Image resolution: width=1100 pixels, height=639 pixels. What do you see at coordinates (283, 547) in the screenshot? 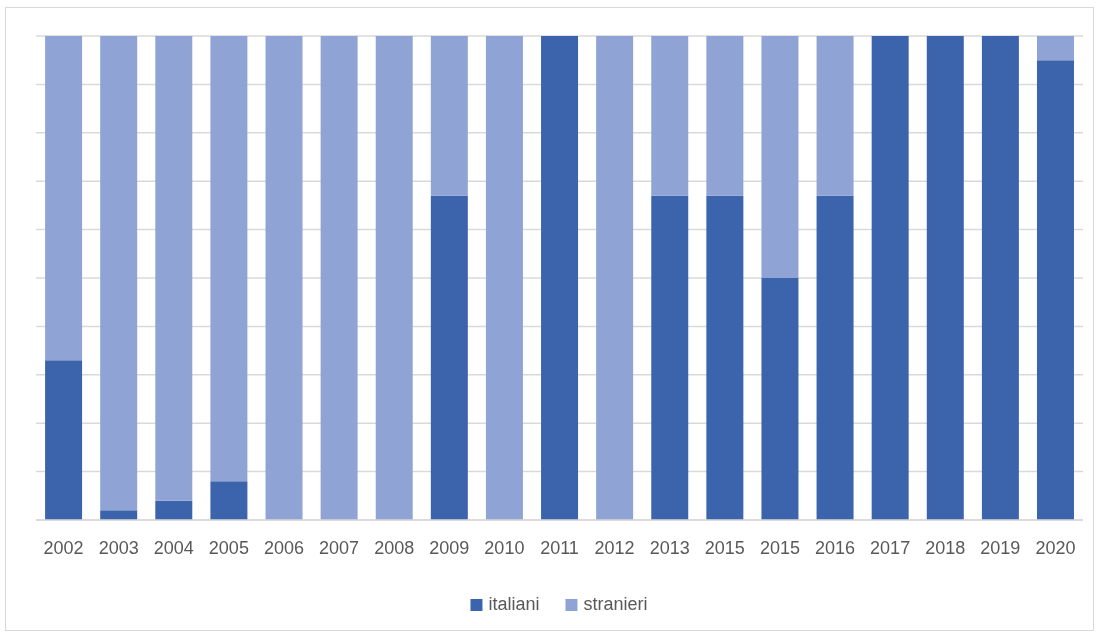
I see `x-tick-label: 2006` at bounding box center [283, 547].